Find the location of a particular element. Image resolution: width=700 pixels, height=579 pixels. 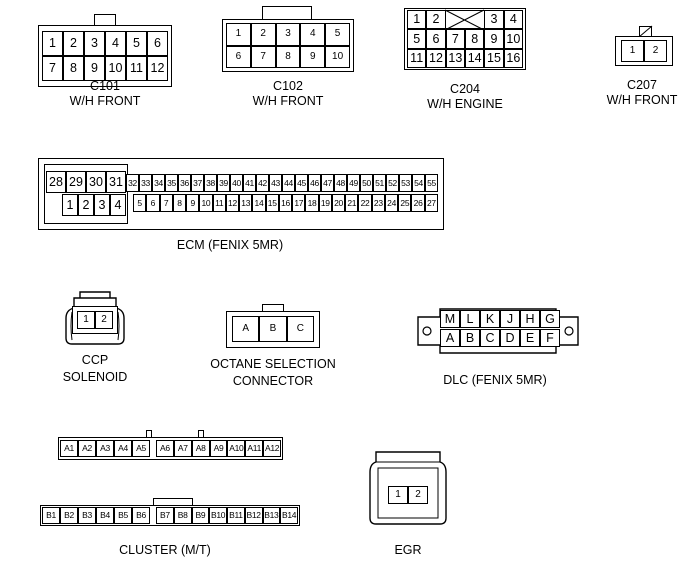

ecm-small-bottom-pin-20: 20 is located at coordinates (338, 203).